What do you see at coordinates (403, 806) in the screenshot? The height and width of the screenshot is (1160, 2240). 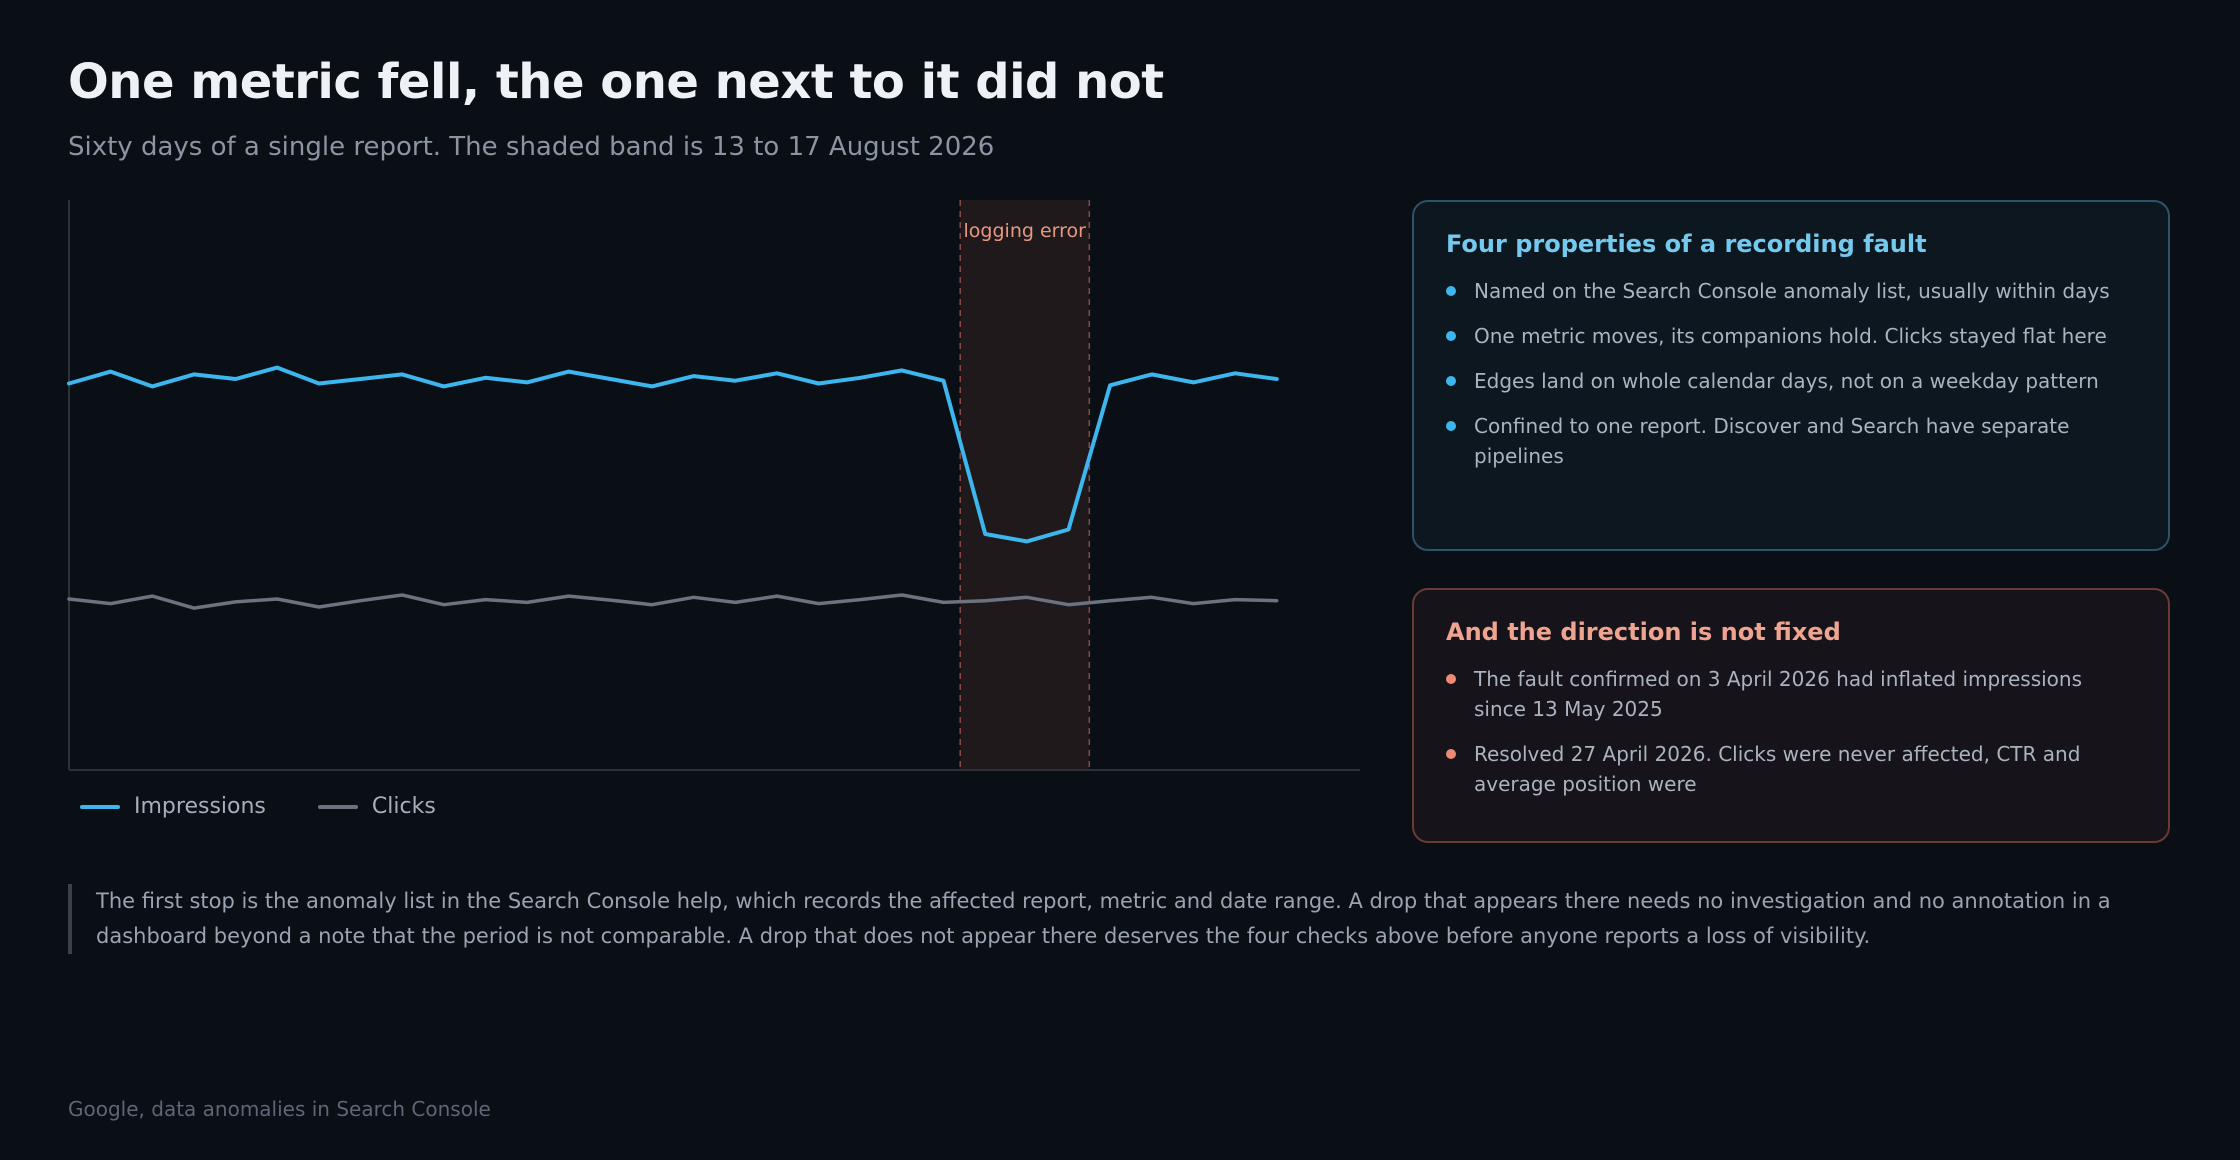 I see `legend-label-clicks: Clicks` at bounding box center [403, 806].